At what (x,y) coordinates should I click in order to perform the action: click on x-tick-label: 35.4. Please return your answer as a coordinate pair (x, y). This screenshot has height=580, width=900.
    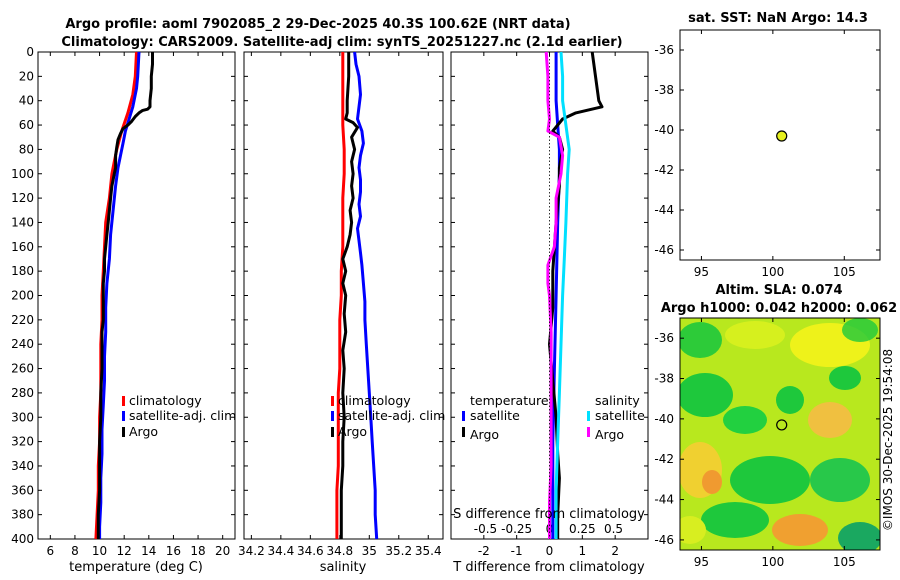
    Looking at the image, I should click on (428, 551).